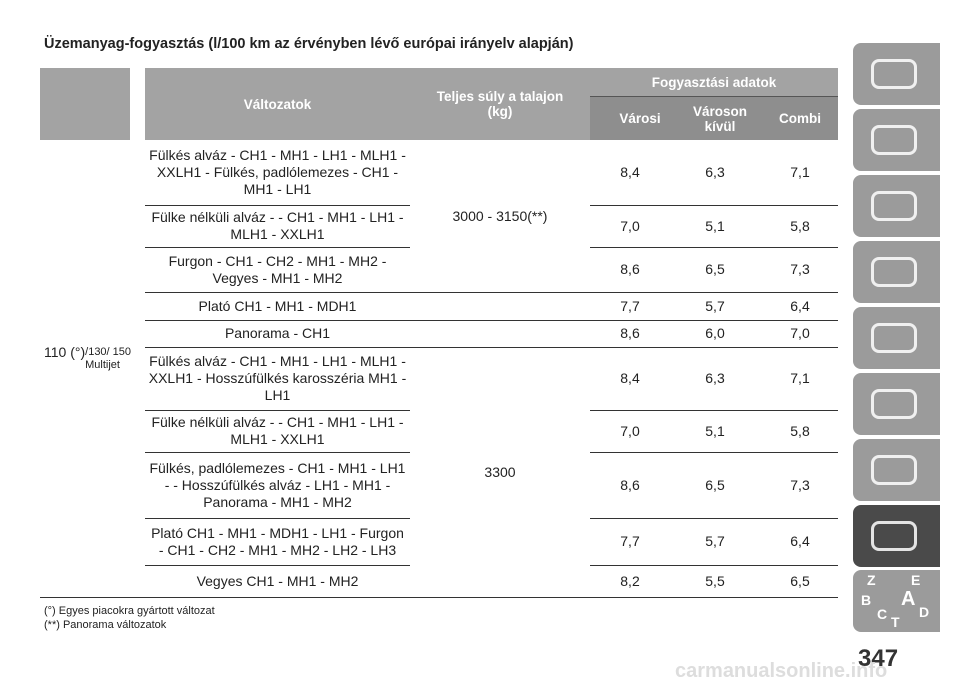 The width and height of the screenshot is (960, 686). I want to click on header-consumption: Fogyasztási adatok, so click(714, 82).